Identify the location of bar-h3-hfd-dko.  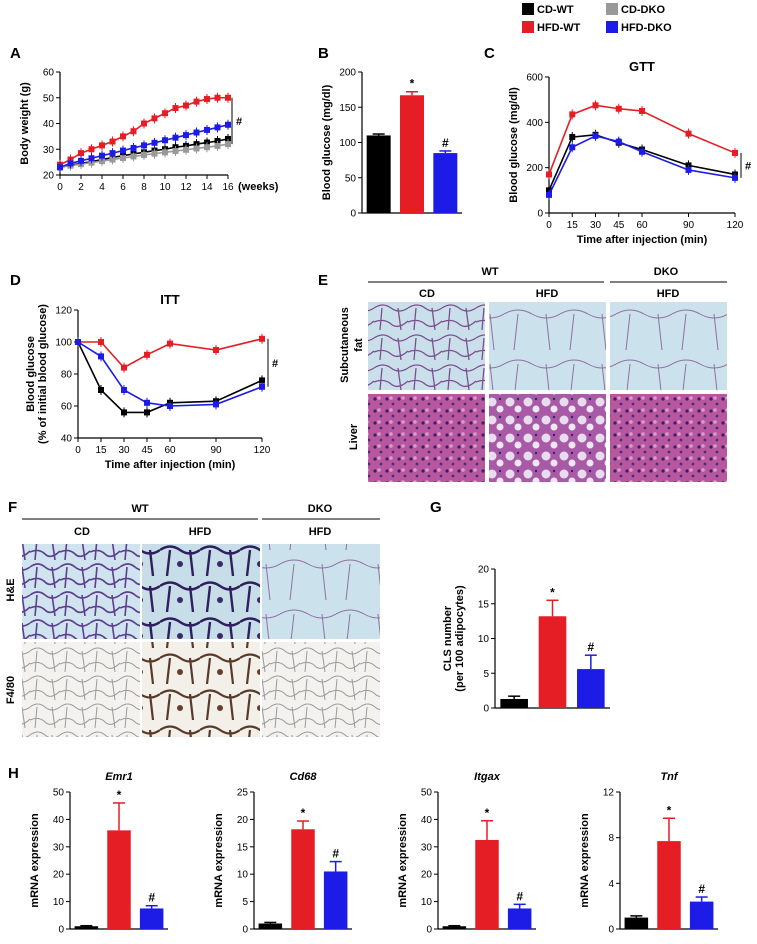
(519, 918).